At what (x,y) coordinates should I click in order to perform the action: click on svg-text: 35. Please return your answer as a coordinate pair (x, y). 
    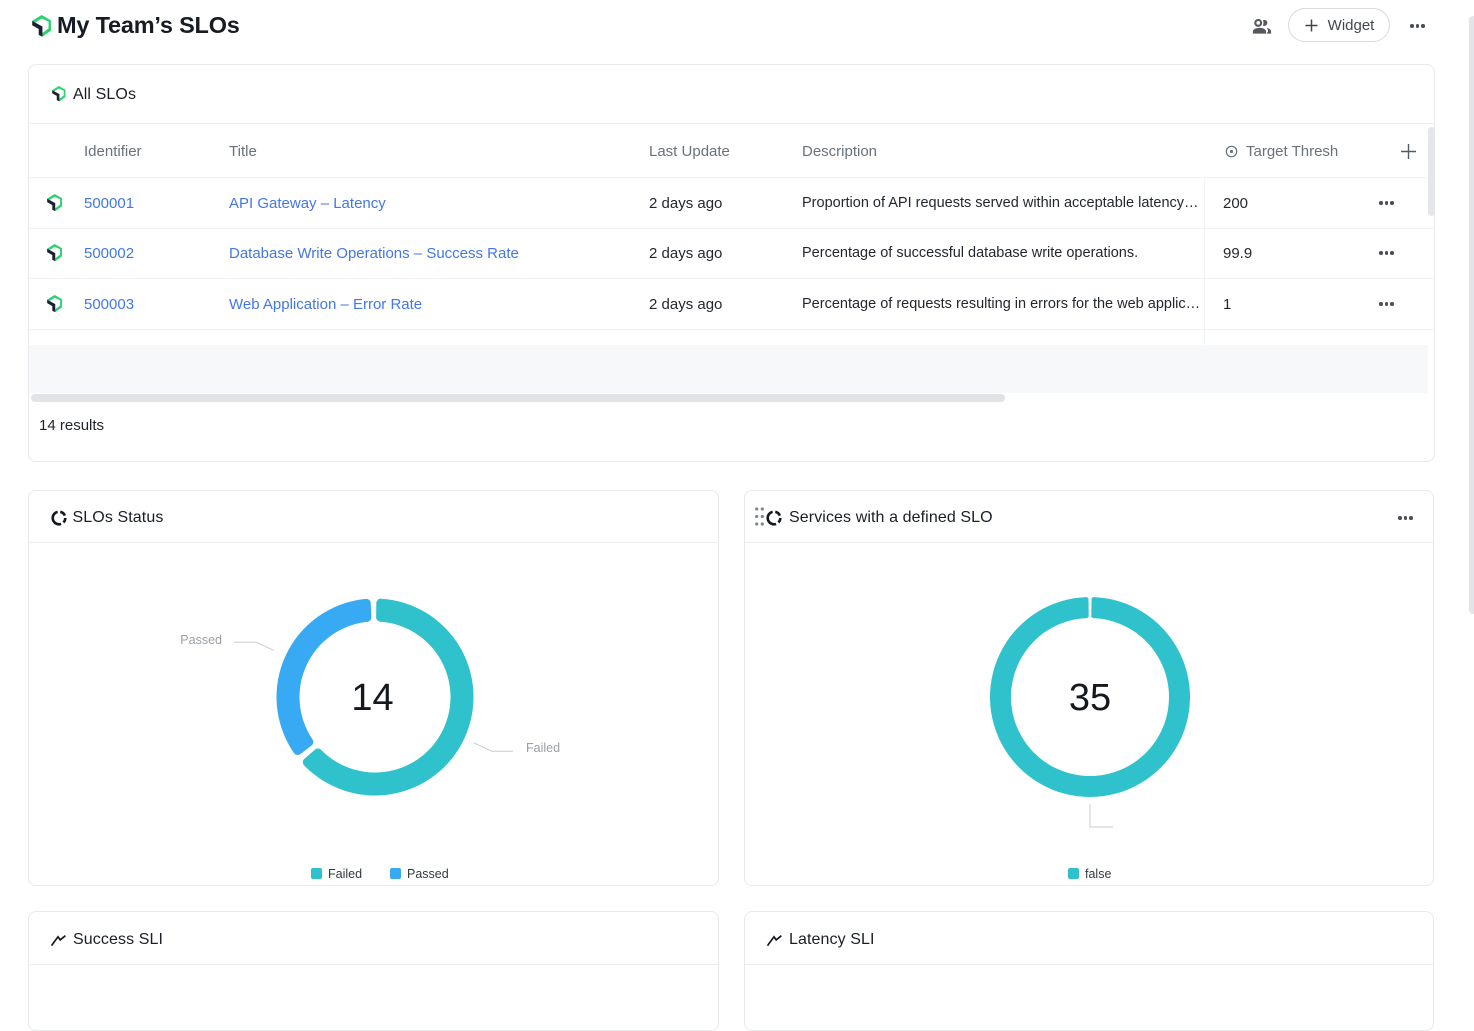
    Looking at the image, I should click on (1090, 698).